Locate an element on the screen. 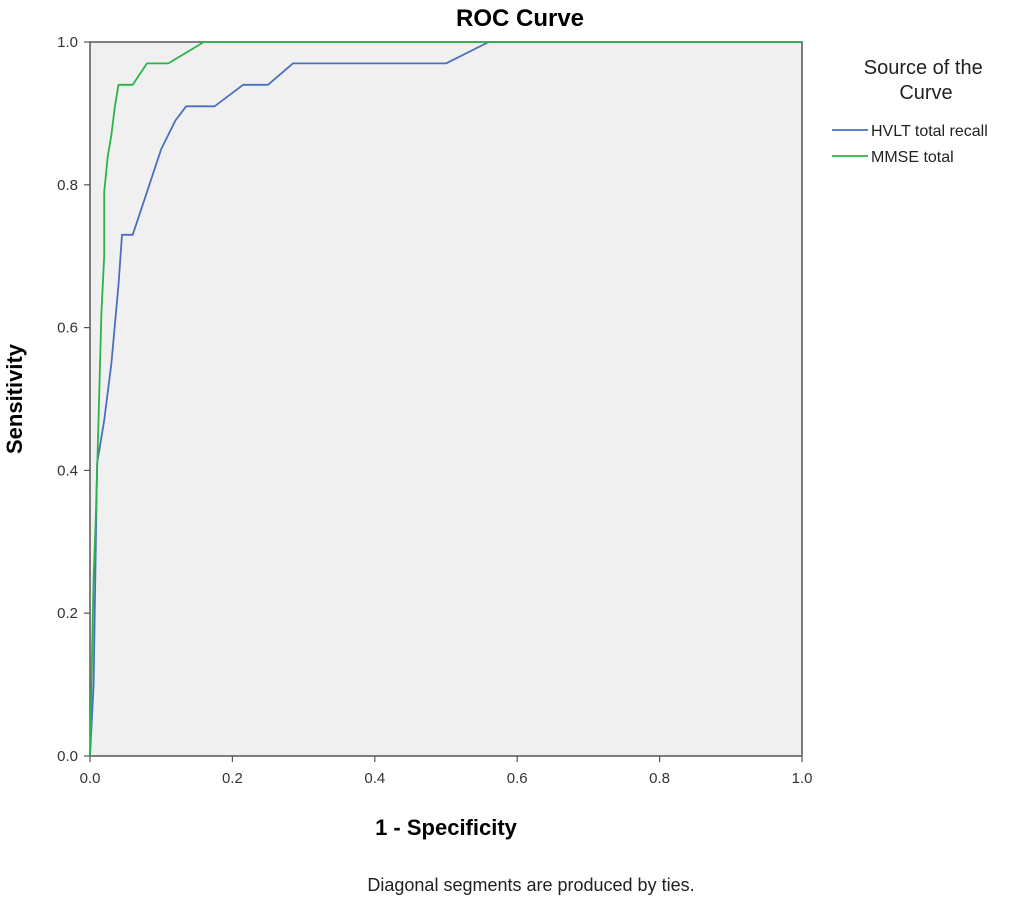 This screenshot has width=1024, height=906. y-axis: 0.0 0.2 0.4 0.6 0.8 1.0 is located at coordinates (73, 399).